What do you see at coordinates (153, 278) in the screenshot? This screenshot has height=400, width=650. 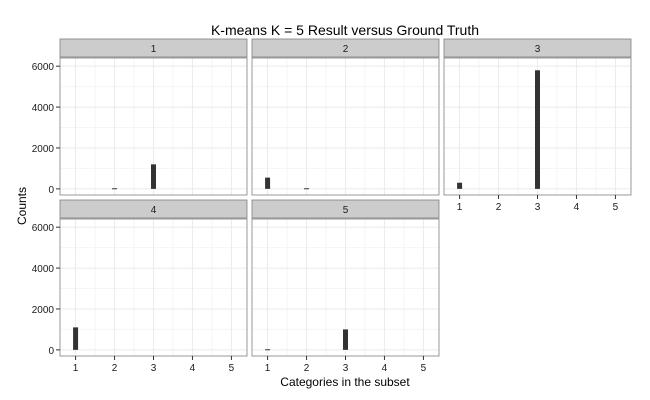 I see `facet-panel-4: 4` at bounding box center [153, 278].